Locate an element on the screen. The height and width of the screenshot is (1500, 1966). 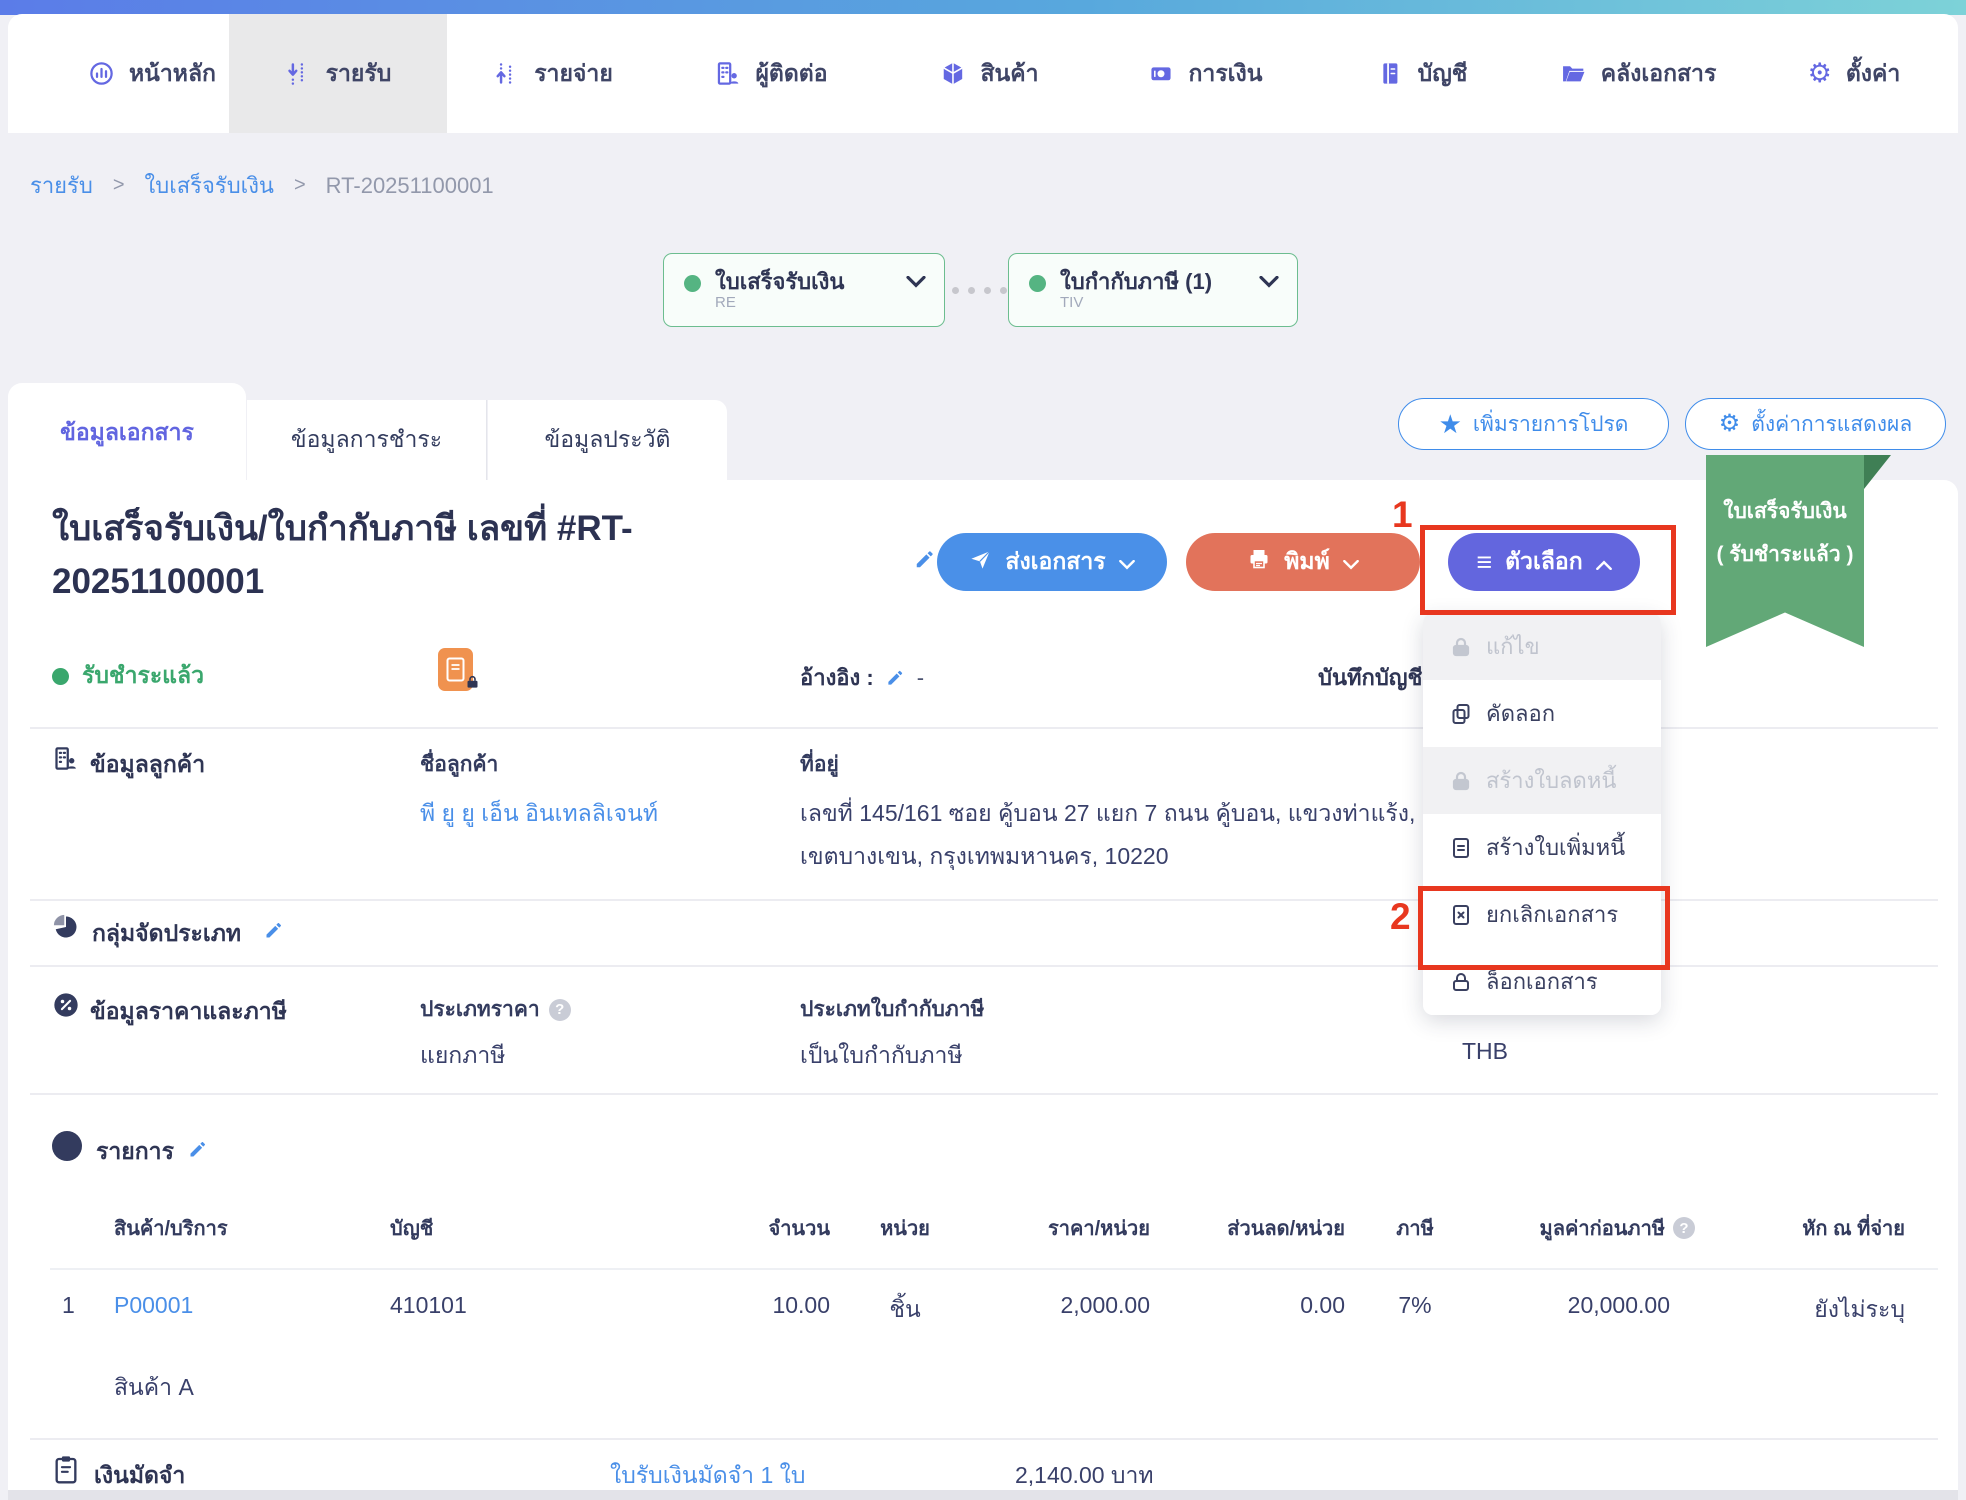
nav-item-expense: รายจ่าย is located at coordinates (553, 73).